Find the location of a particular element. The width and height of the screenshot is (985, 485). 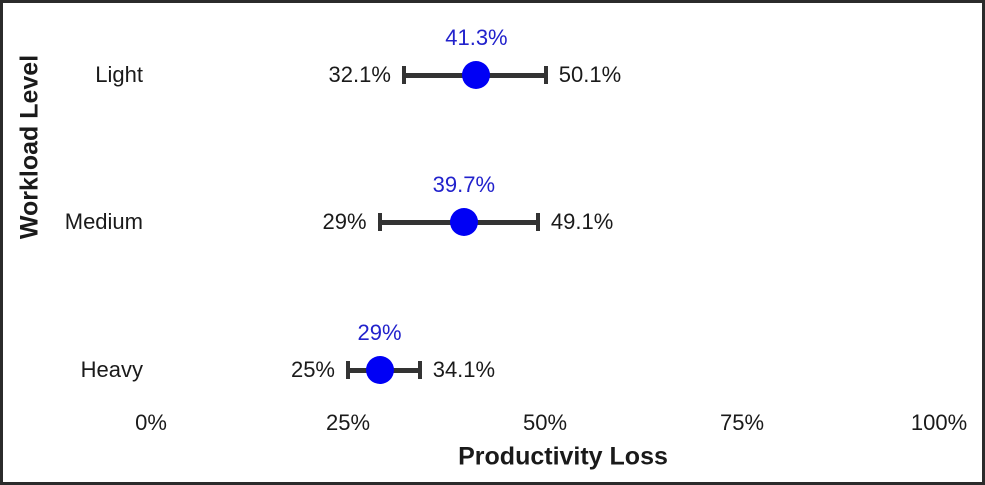

category-label: Heavy is located at coordinates (111, 369).